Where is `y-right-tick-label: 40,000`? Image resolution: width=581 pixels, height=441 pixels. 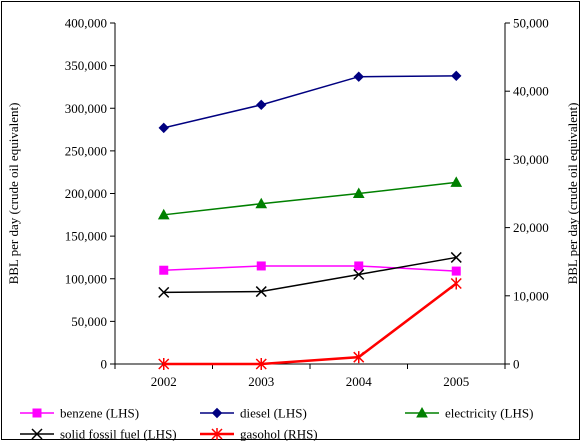
y-right-tick-label: 40,000 is located at coordinates (531, 91).